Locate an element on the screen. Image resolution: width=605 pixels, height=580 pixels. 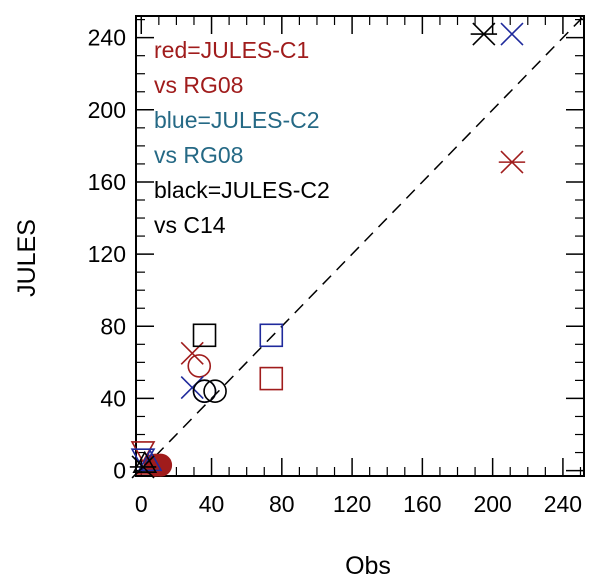
x-tick-label: 40 is located at coordinates (212, 504).